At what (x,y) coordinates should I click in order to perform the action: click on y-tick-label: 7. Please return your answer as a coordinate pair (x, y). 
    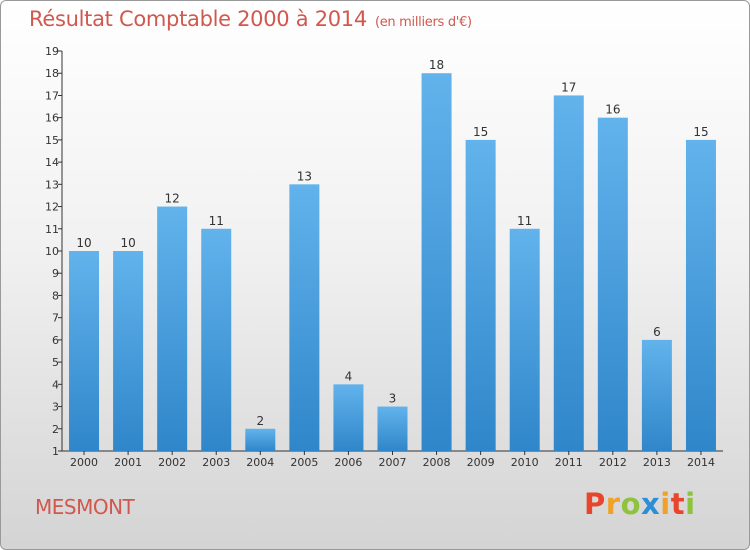
    Looking at the image, I should click on (55, 318).